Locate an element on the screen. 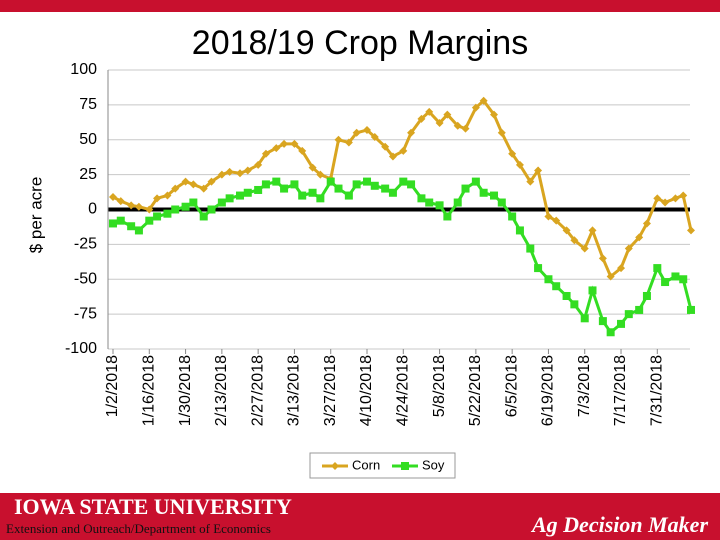  y-tick-label: -75 is located at coordinates (85, 313).